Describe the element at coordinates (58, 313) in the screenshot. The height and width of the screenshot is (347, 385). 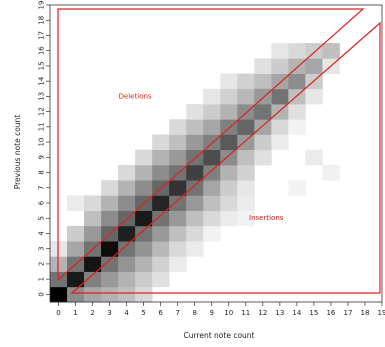
I see `x-tick-label-0: 0` at that location.